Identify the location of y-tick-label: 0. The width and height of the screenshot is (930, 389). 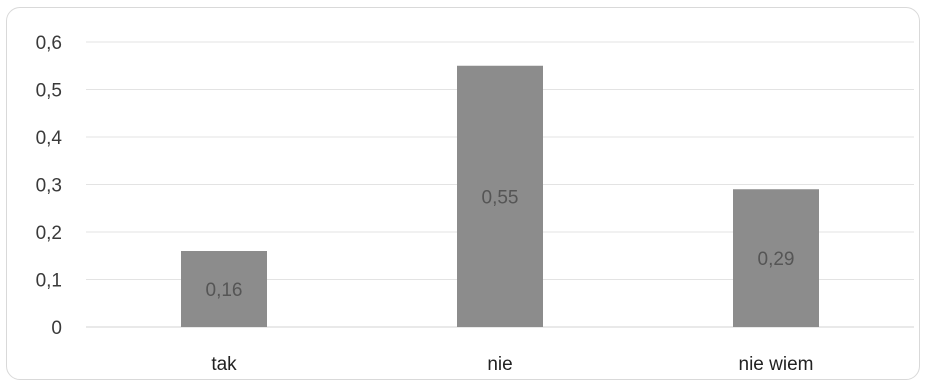
(56, 328).